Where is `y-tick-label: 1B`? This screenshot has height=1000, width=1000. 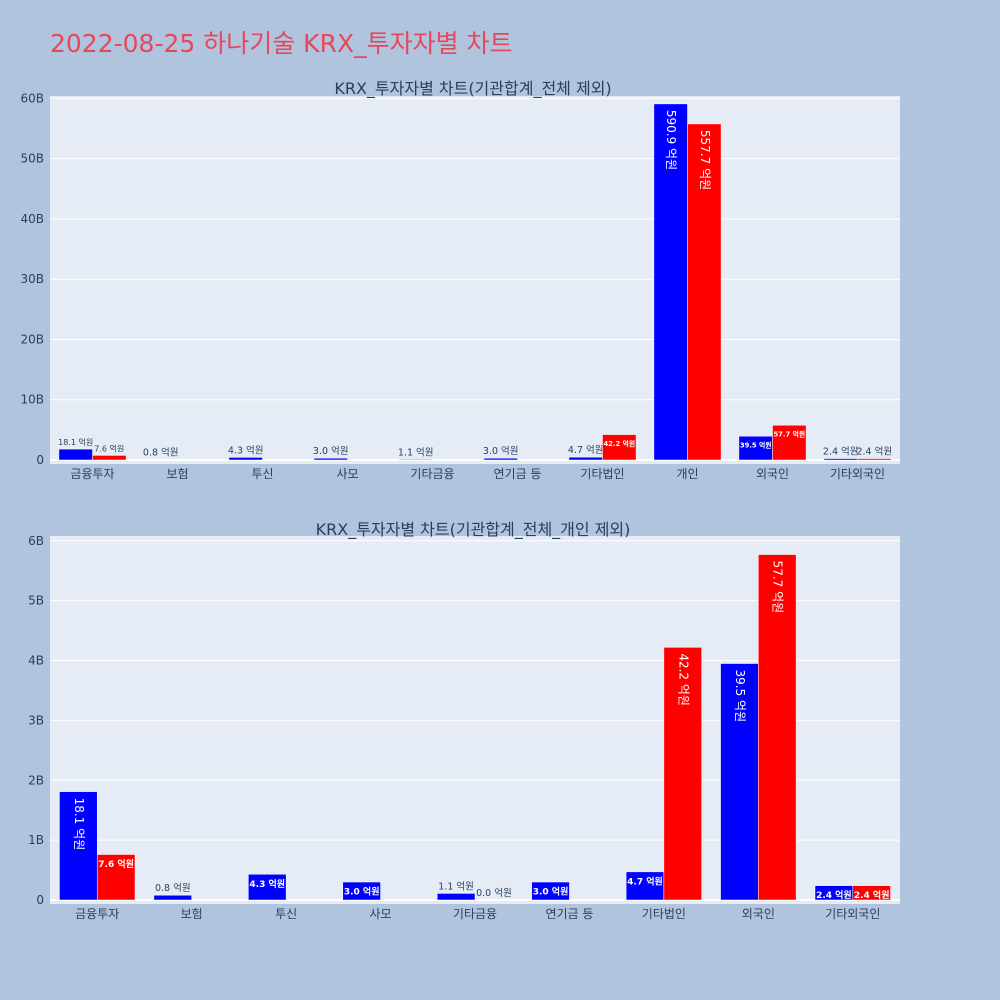 y-tick-label: 1B is located at coordinates (36, 840).